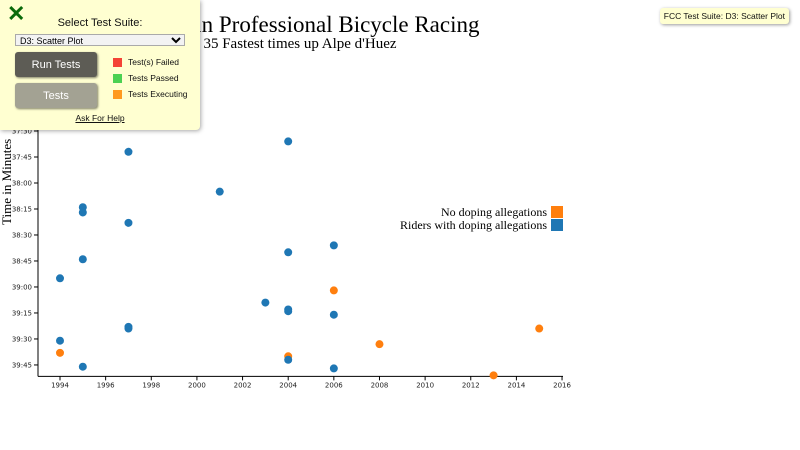 The image size is (800, 450). I want to click on tests-button: Tests, so click(56, 95).